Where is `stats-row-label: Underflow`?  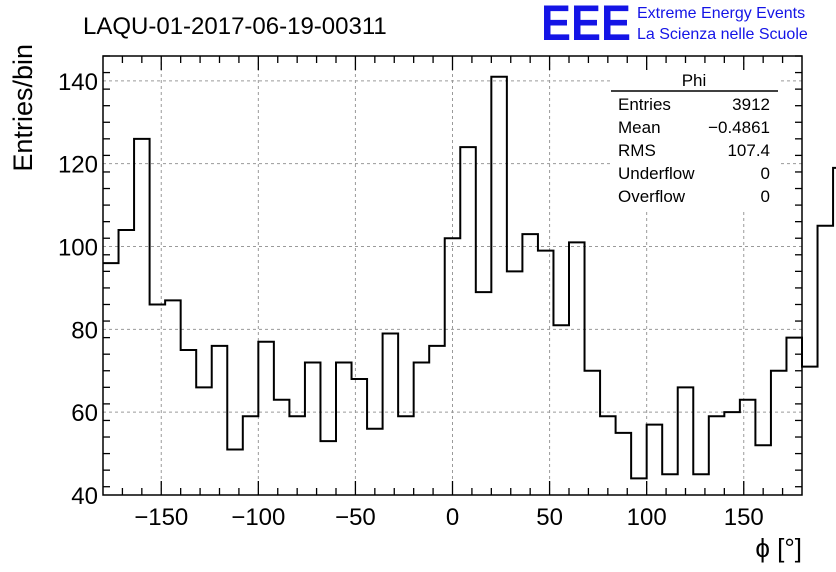
stats-row-label: Underflow is located at coordinates (656, 173).